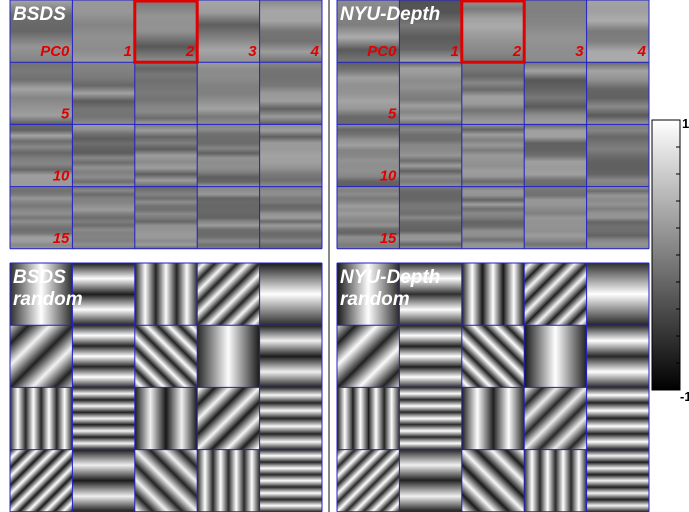  Describe the element at coordinates (666, 255) in the screenshot. I see `colorbar` at that location.